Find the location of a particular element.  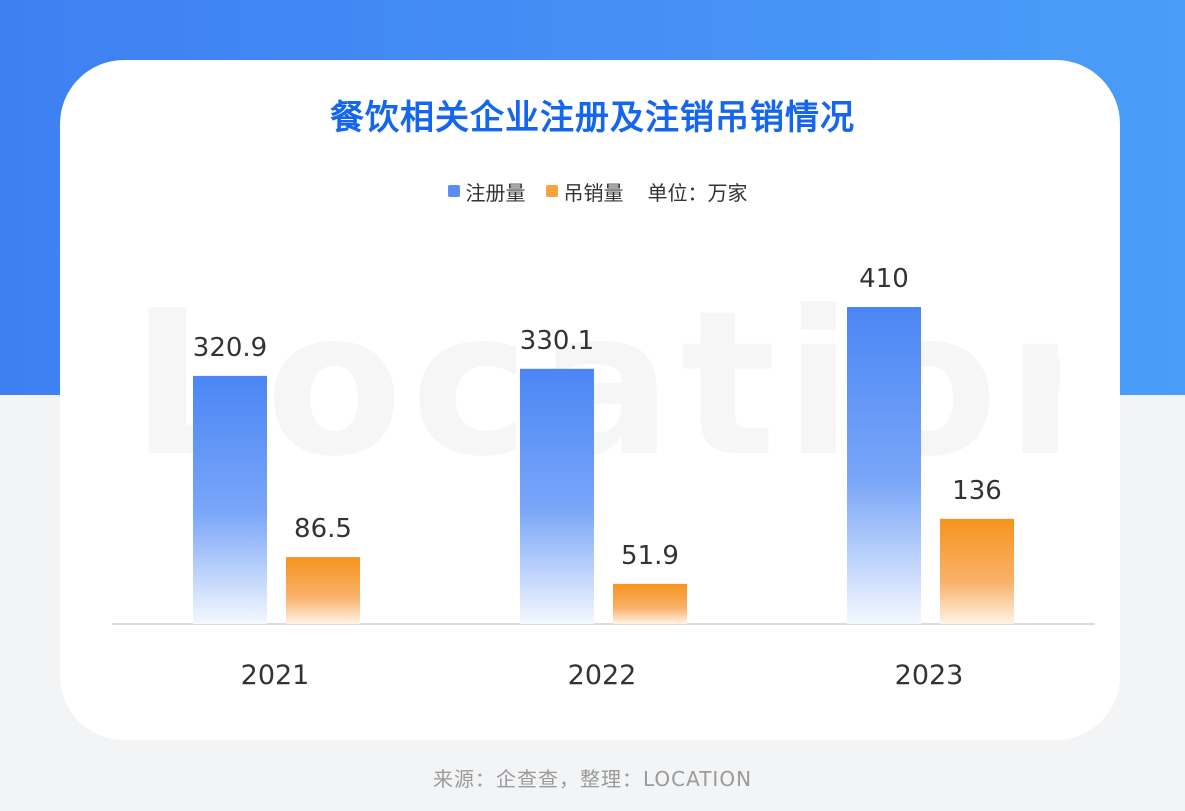

legend-label-registered: 注册量 is located at coordinates (495, 192).